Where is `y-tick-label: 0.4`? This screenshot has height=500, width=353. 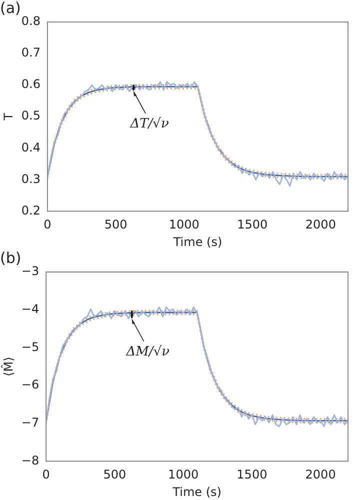
y-tick-label: 0.4 is located at coordinates (30, 147).